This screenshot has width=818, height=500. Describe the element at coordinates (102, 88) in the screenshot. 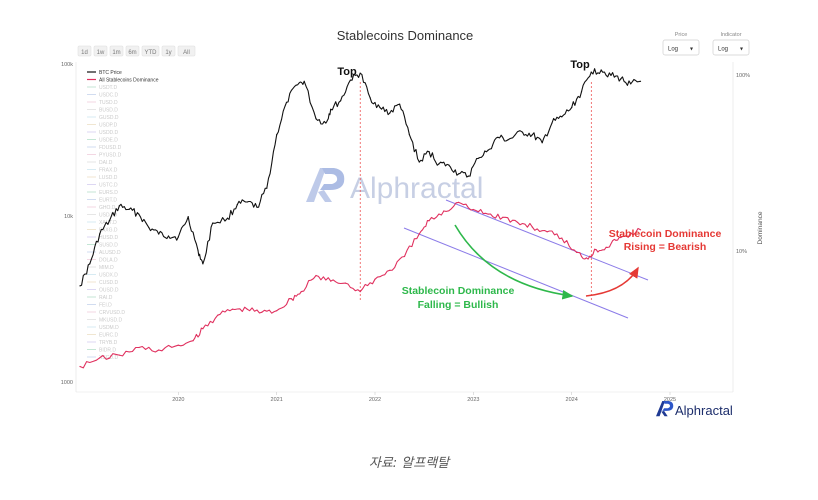

I see `legend-entry-faded: USDT.D` at that location.